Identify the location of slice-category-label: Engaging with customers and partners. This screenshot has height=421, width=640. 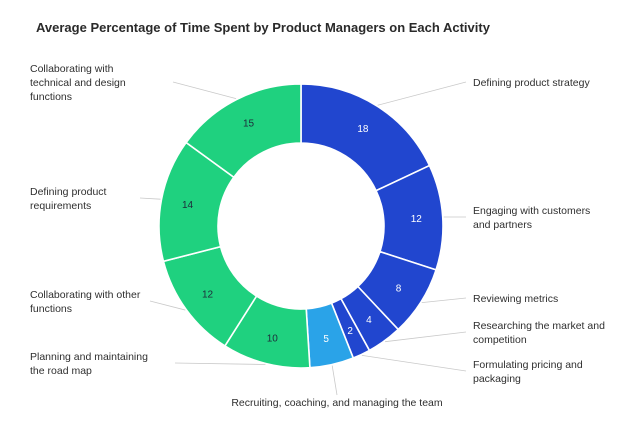
(531, 218).